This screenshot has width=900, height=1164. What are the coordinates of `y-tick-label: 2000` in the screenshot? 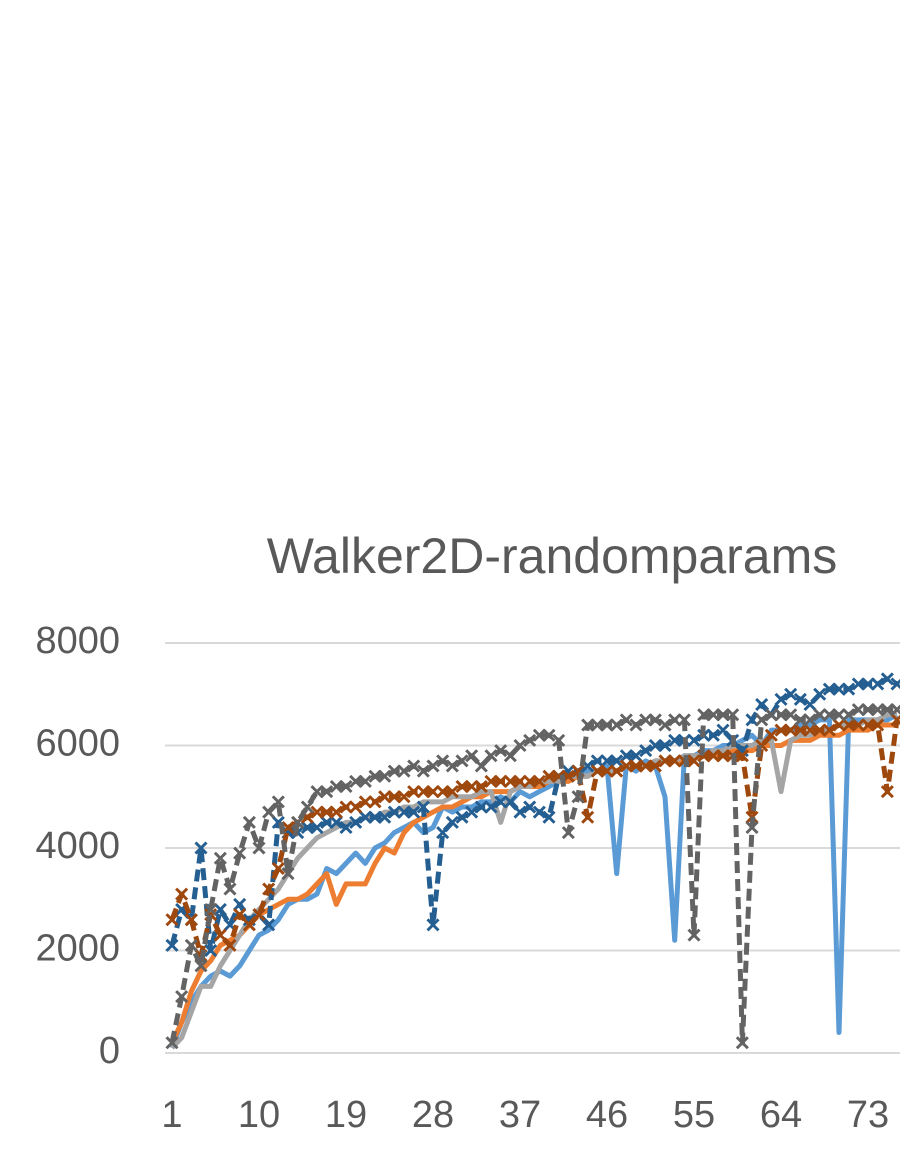 It's located at (77, 949).